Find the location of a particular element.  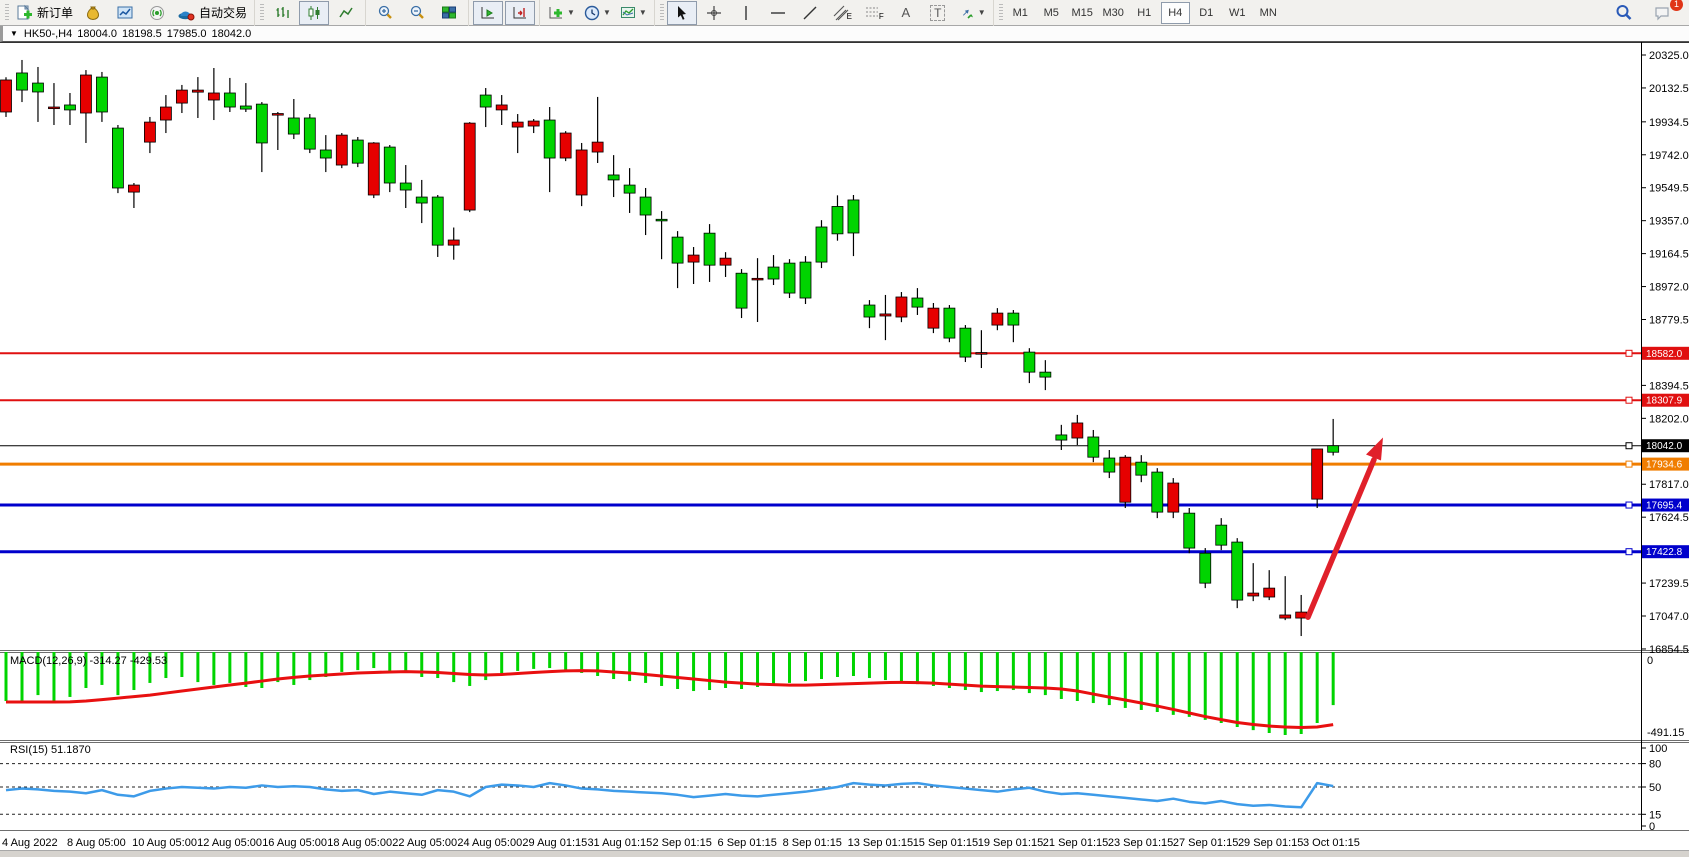

date-axis-label: 21 Sep 01:15 is located at coordinates (1075, 843).